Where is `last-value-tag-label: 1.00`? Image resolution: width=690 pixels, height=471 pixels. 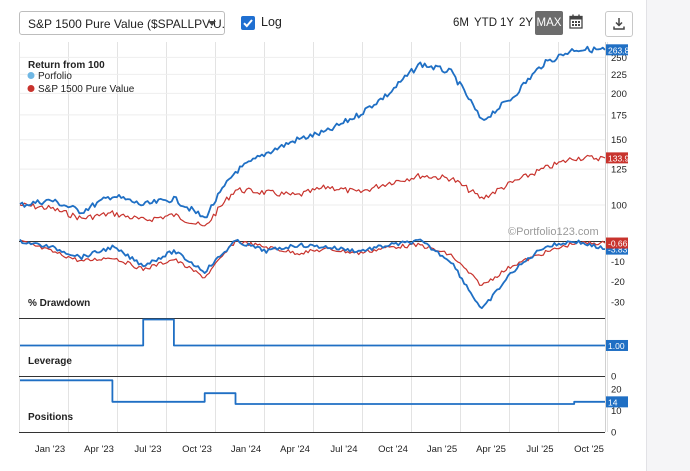 last-value-tag-label: 1.00 is located at coordinates (616, 346).